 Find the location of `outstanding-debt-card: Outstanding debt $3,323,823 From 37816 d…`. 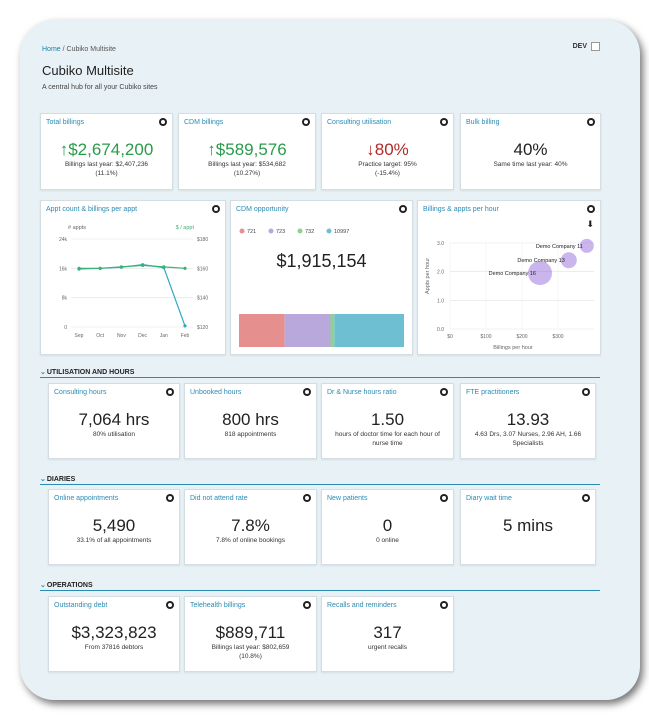

outstanding-debt-card: Outstanding debt $3,323,823 From 37816 d… is located at coordinates (114, 634).